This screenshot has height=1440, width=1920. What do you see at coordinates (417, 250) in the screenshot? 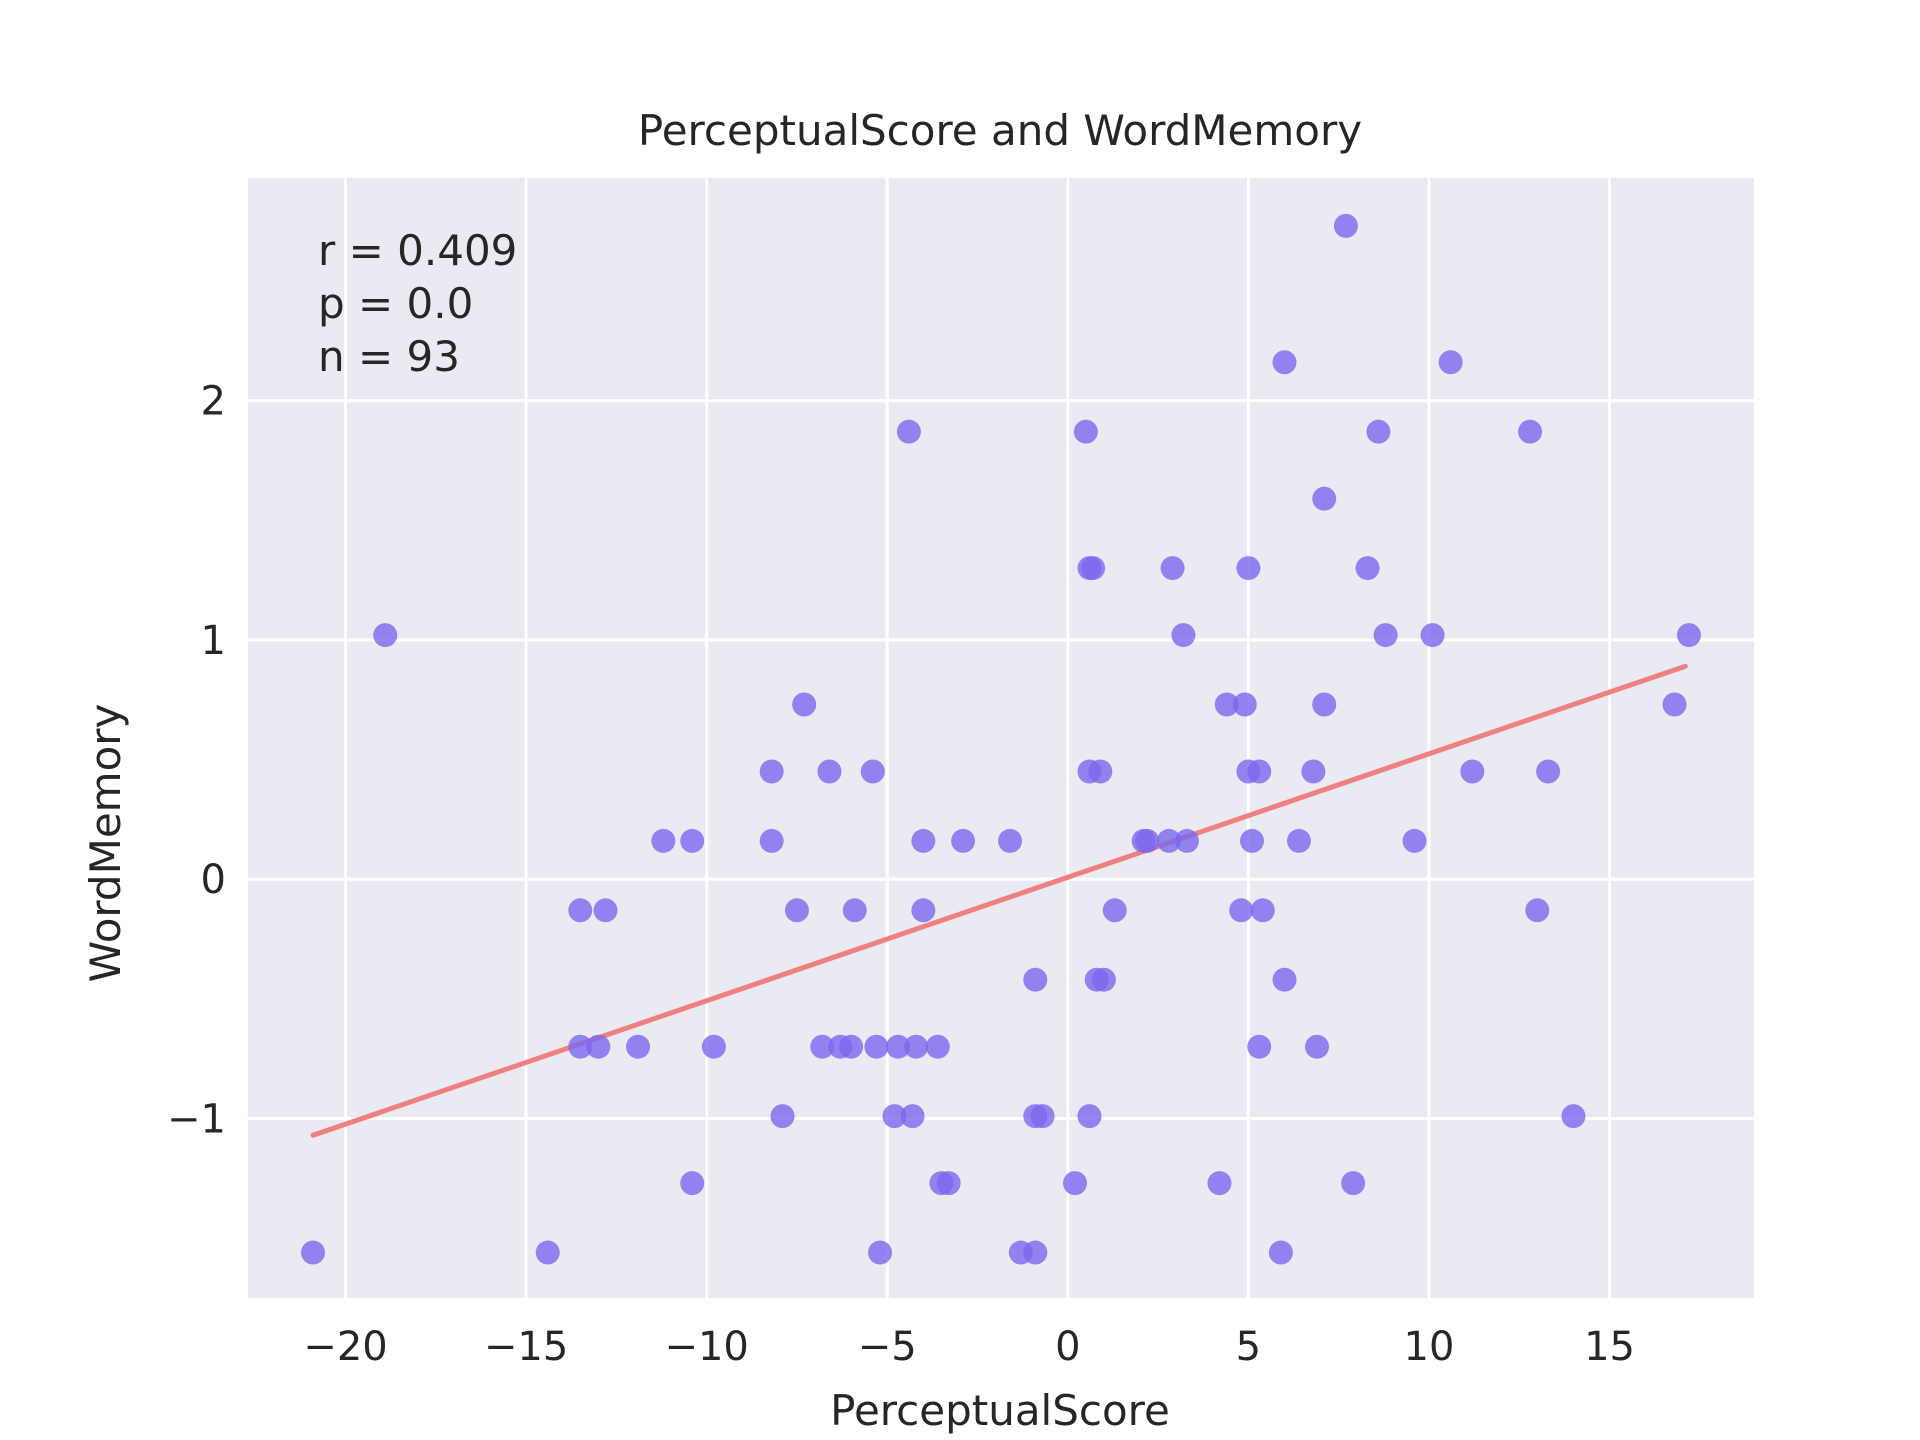
I see `stat-r: r = 0.409` at bounding box center [417, 250].